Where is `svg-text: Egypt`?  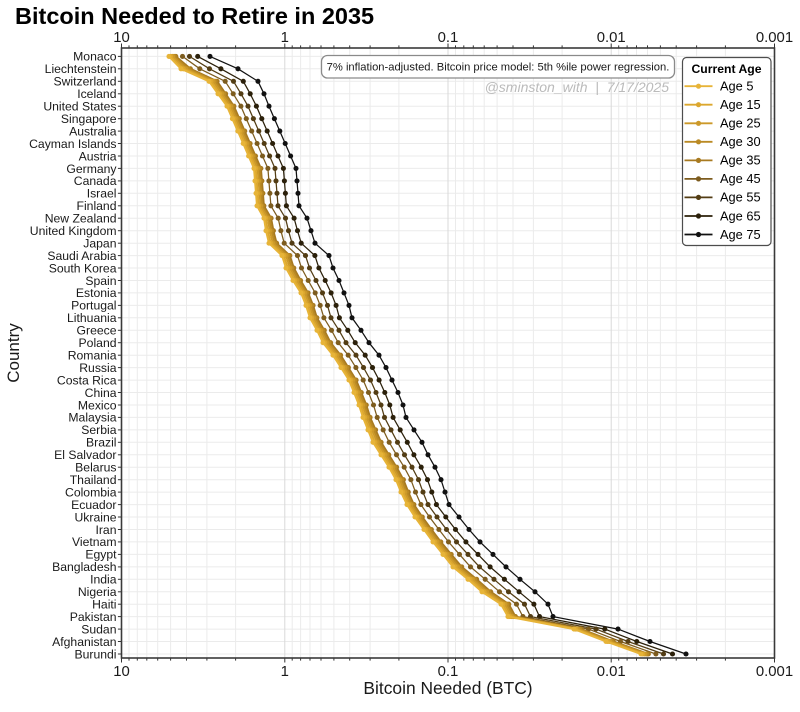 svg-text: Egypt is located at coordinates (101, 555).